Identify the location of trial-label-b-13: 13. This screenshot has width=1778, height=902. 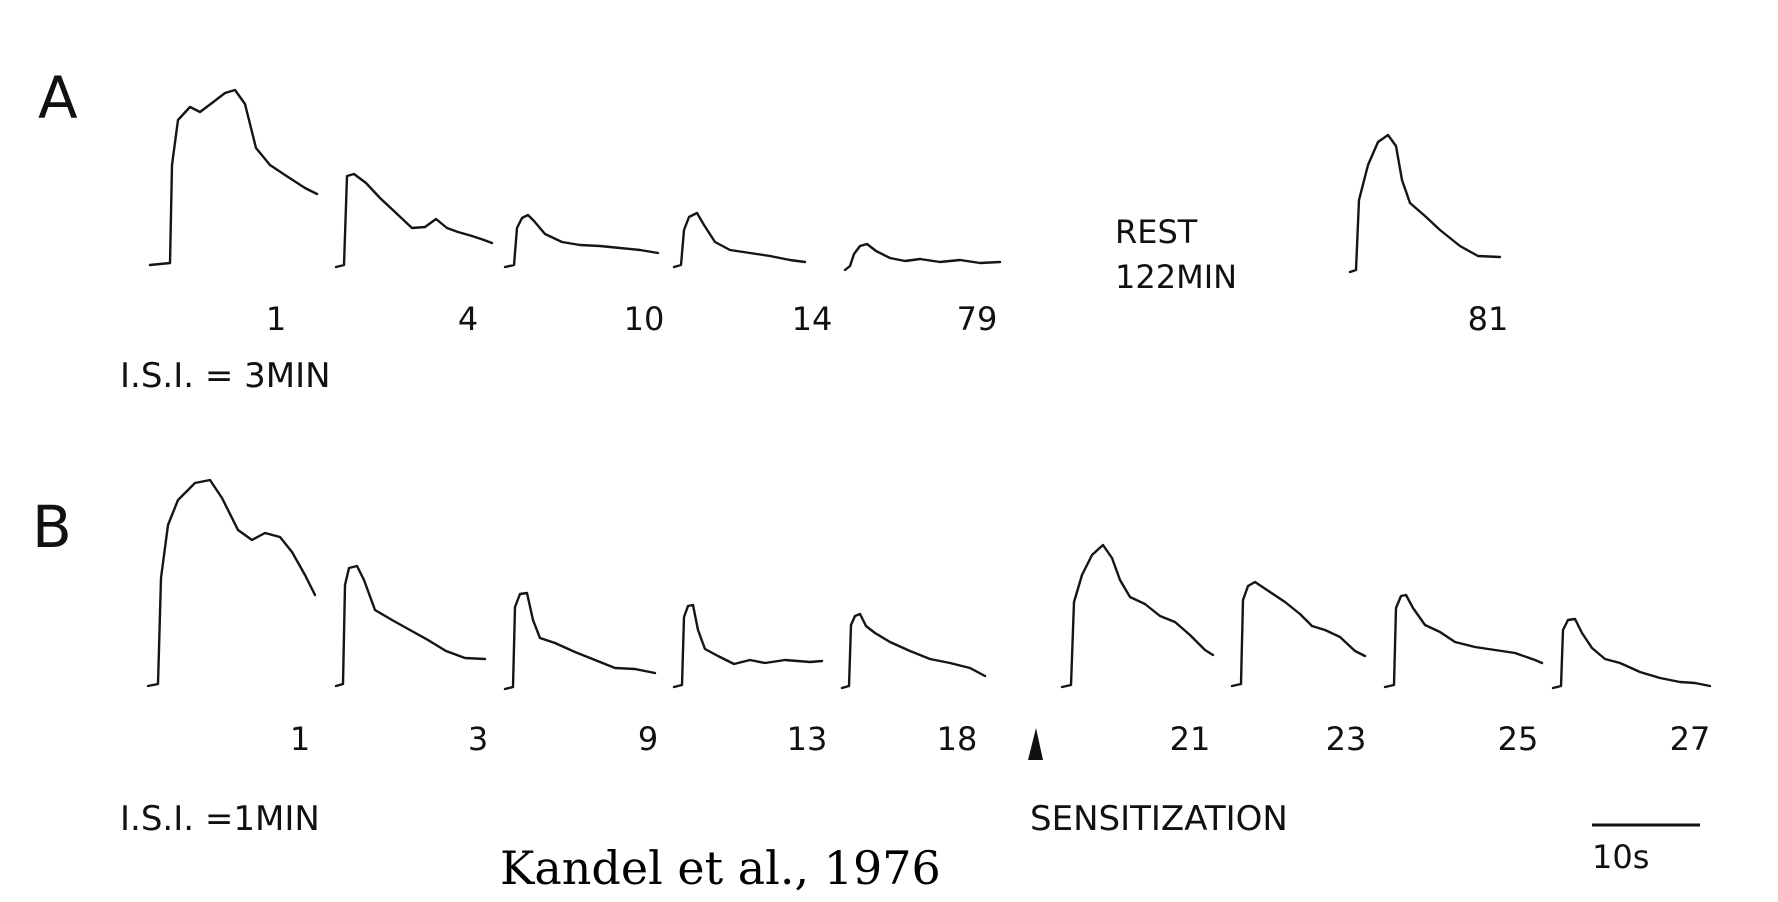
(807, 739).